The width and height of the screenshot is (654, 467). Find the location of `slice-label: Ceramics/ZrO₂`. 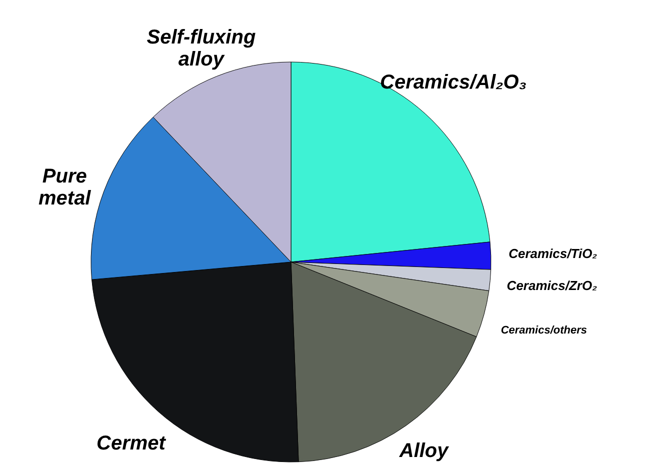

slice-label: Ceramics/ZrO₂ is located at coordinates (552, 285).